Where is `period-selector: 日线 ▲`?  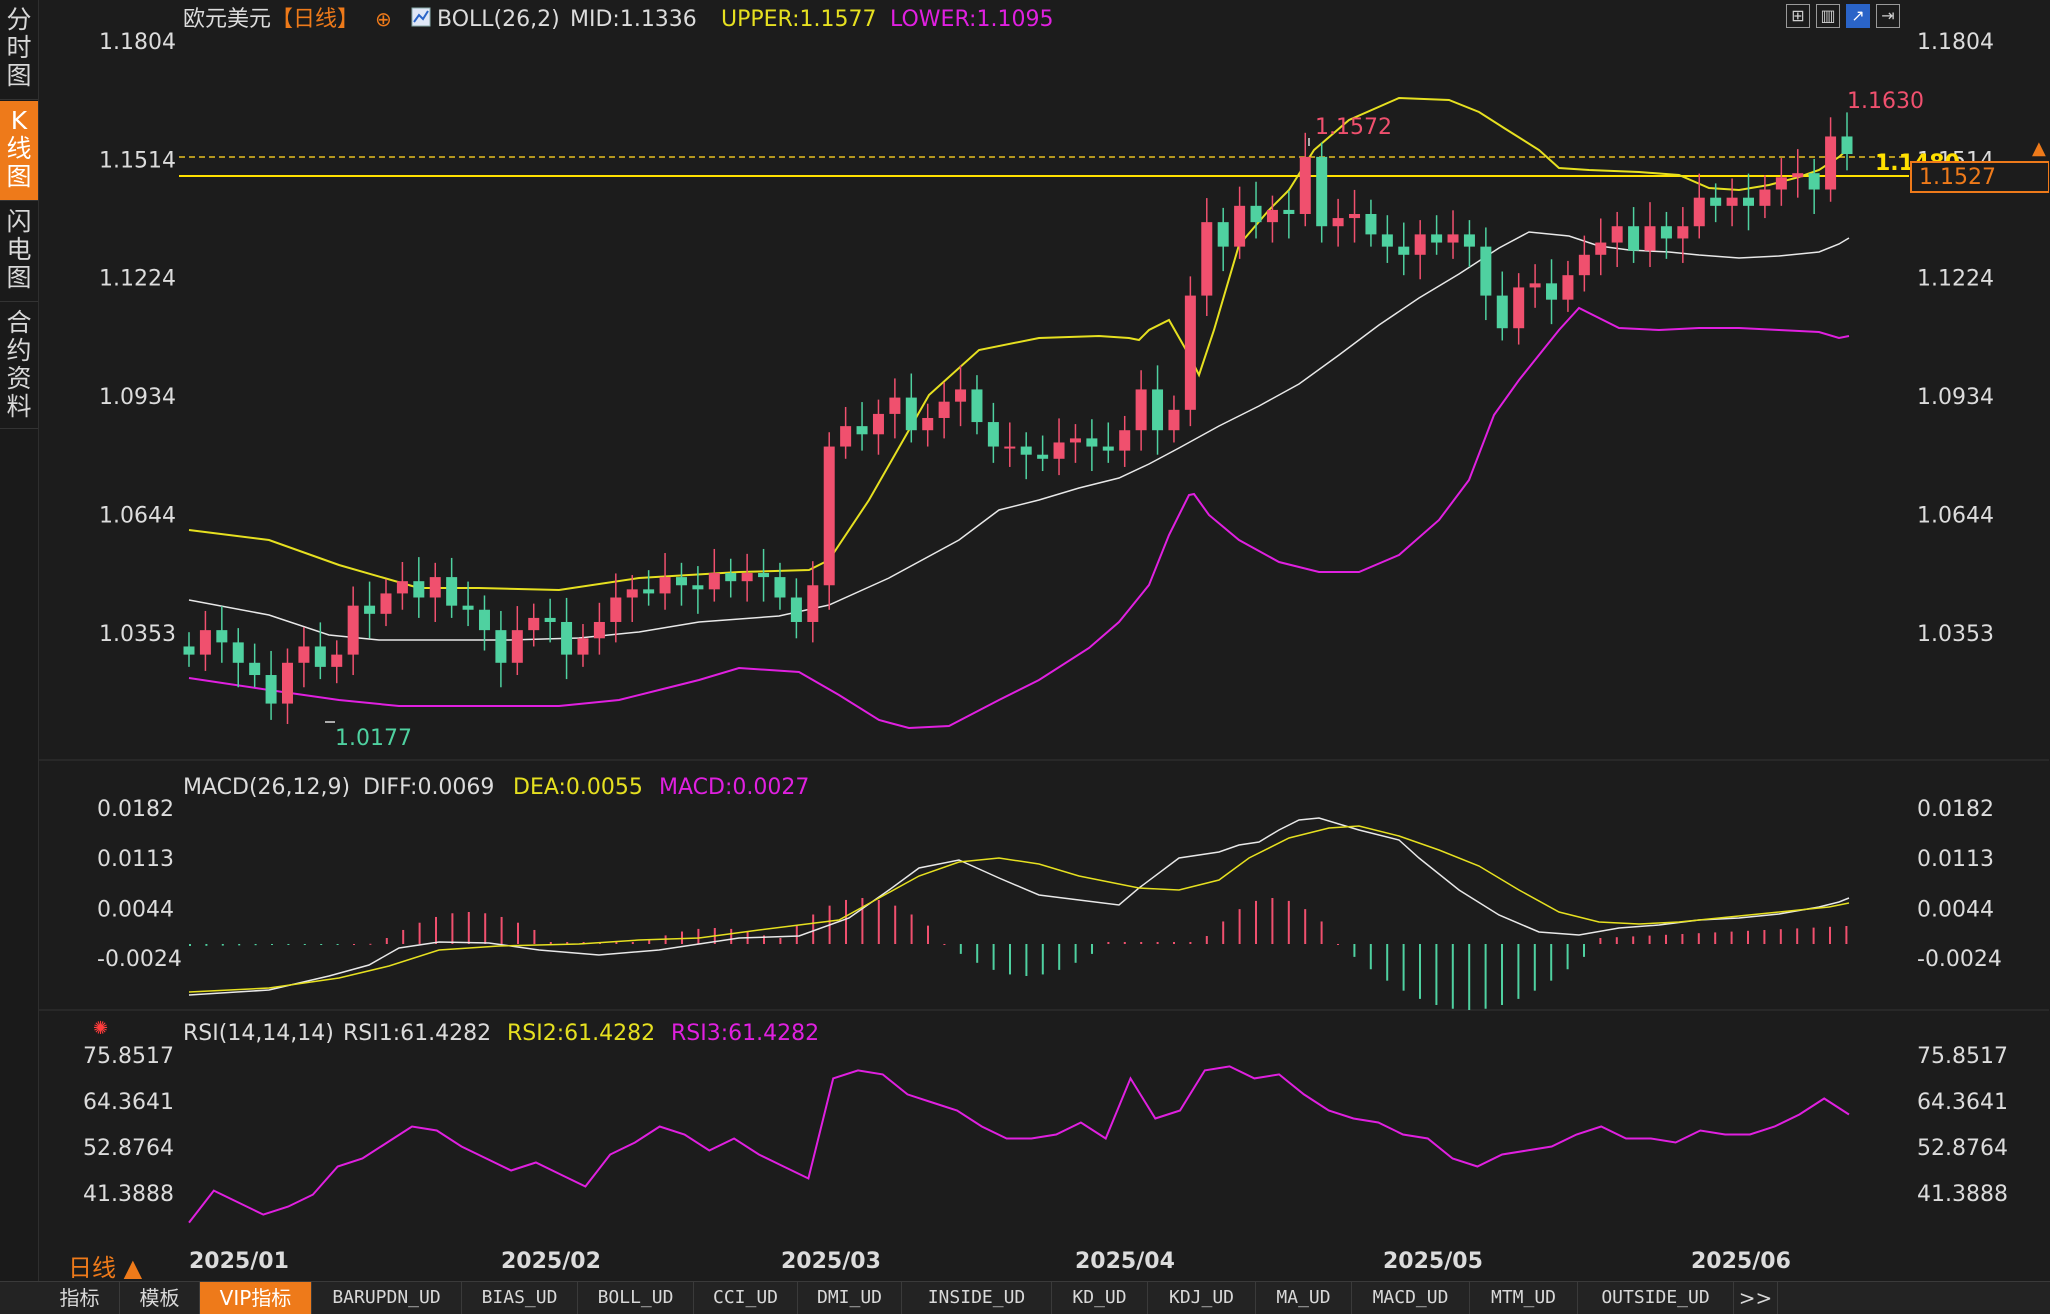 period-selector: 日线 ▲ is located at coordinates (105, 1268).